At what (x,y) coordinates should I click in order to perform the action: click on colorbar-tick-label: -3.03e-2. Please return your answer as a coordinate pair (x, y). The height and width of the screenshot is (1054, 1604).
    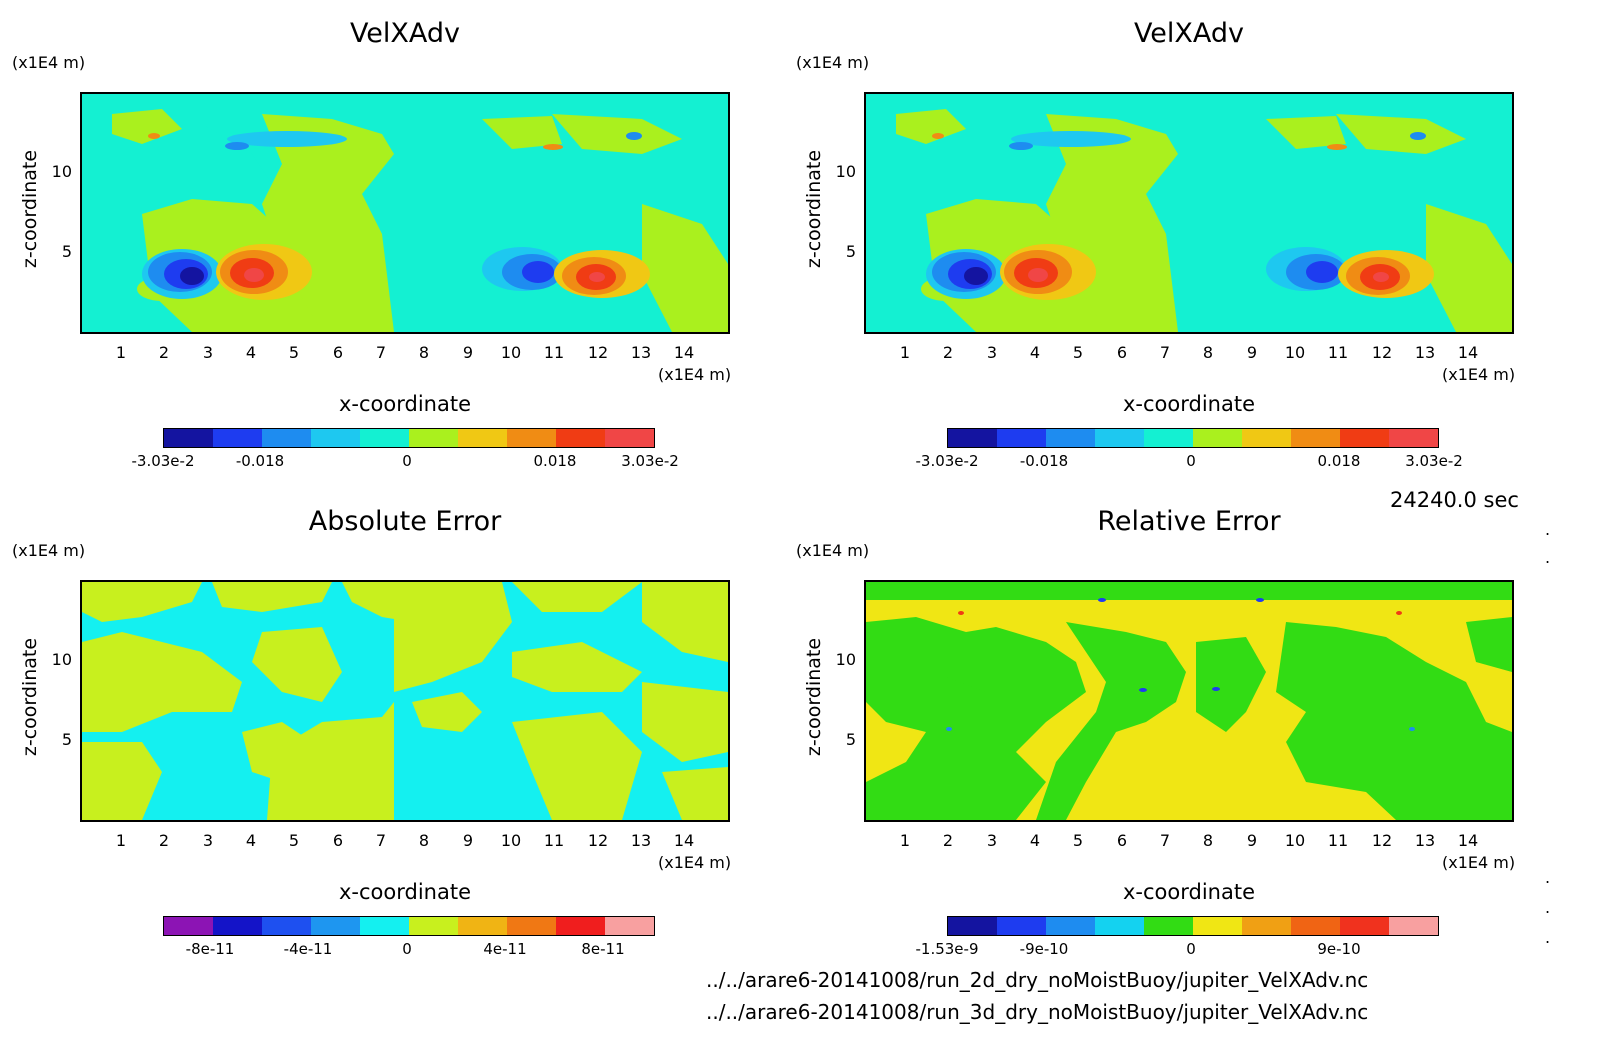
    Looking at the image, I should click on (163, 461).